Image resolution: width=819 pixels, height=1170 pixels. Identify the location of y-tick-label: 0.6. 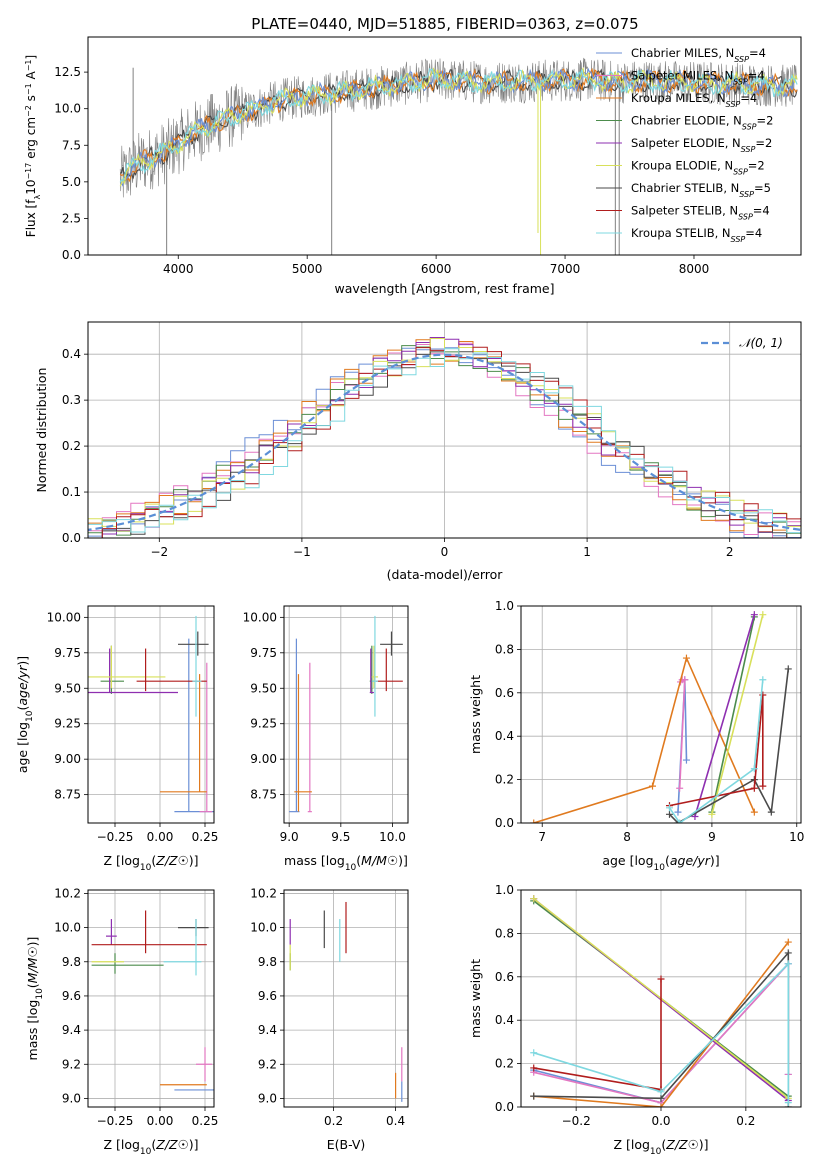
(504, 977).